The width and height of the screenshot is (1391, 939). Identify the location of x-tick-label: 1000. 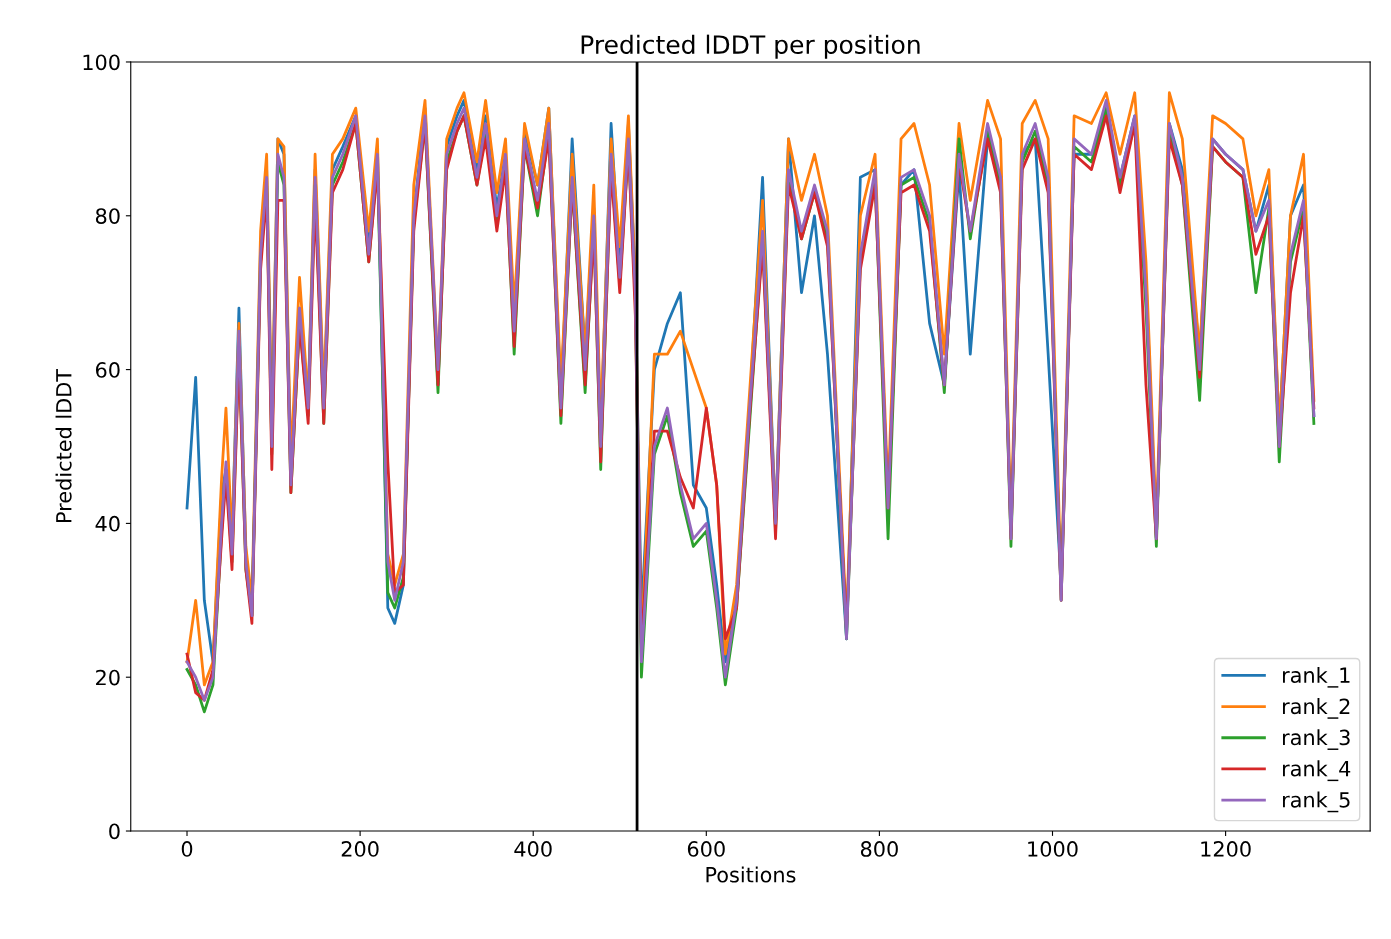
(1053, 849).